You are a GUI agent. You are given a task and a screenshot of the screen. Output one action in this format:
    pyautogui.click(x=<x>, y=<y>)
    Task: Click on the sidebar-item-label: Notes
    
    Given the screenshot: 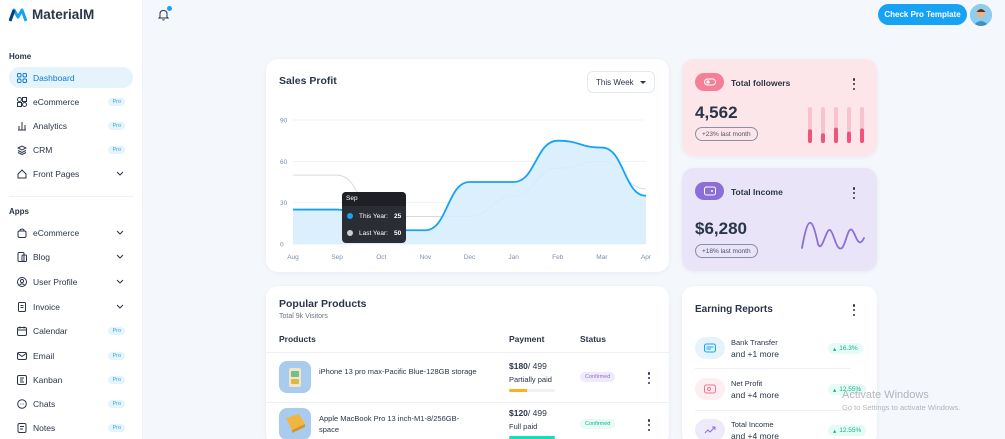 What is the action you would take?
    pyautogui.click(x=44, y=427)
    